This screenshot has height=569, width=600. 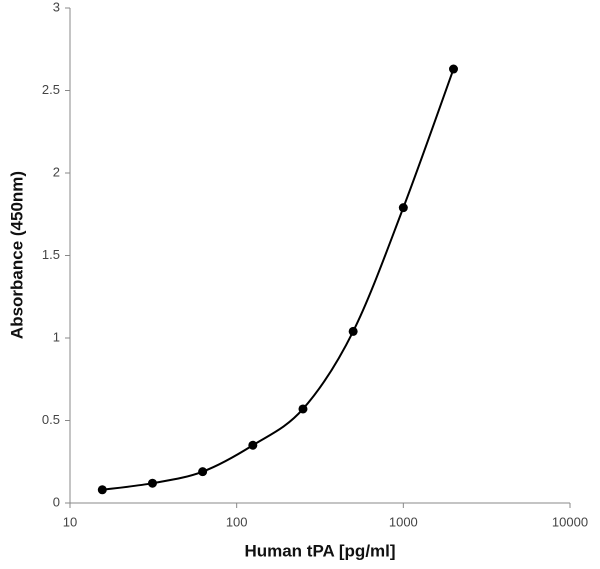 I want to click on y-tick-label: 3, so click(x=56, y=7).